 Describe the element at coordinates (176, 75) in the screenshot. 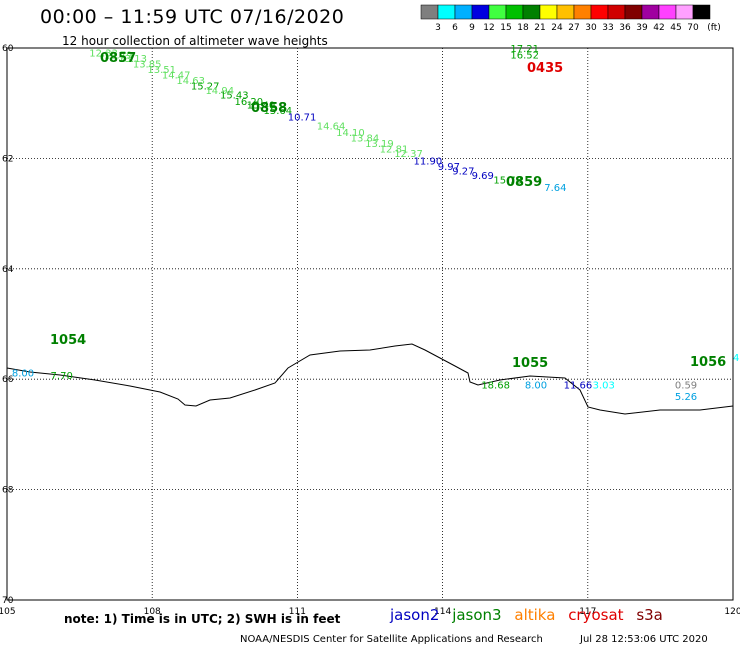

I see `swh-value: 14.47` at that location.